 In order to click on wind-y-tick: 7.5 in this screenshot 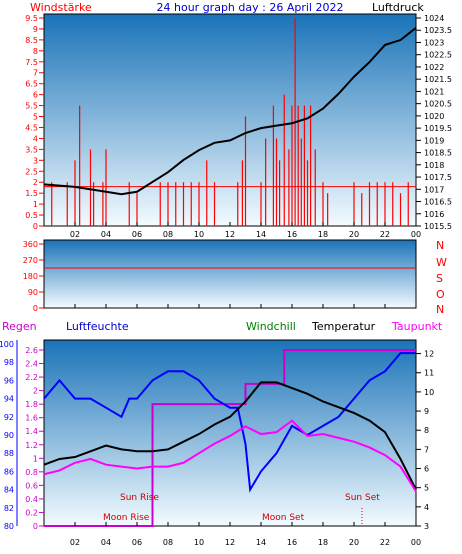, I will do `click(31, 62)`.